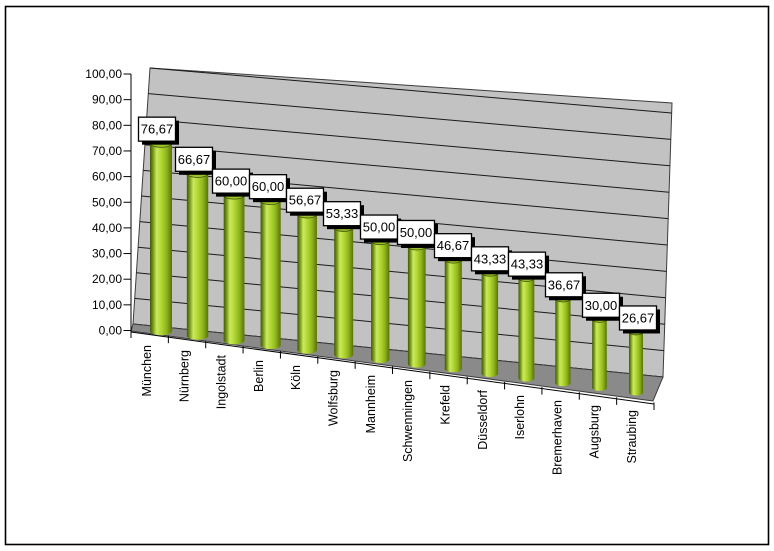  I want to click on value-axis-tick-label: 30,00, so click(107, 254).